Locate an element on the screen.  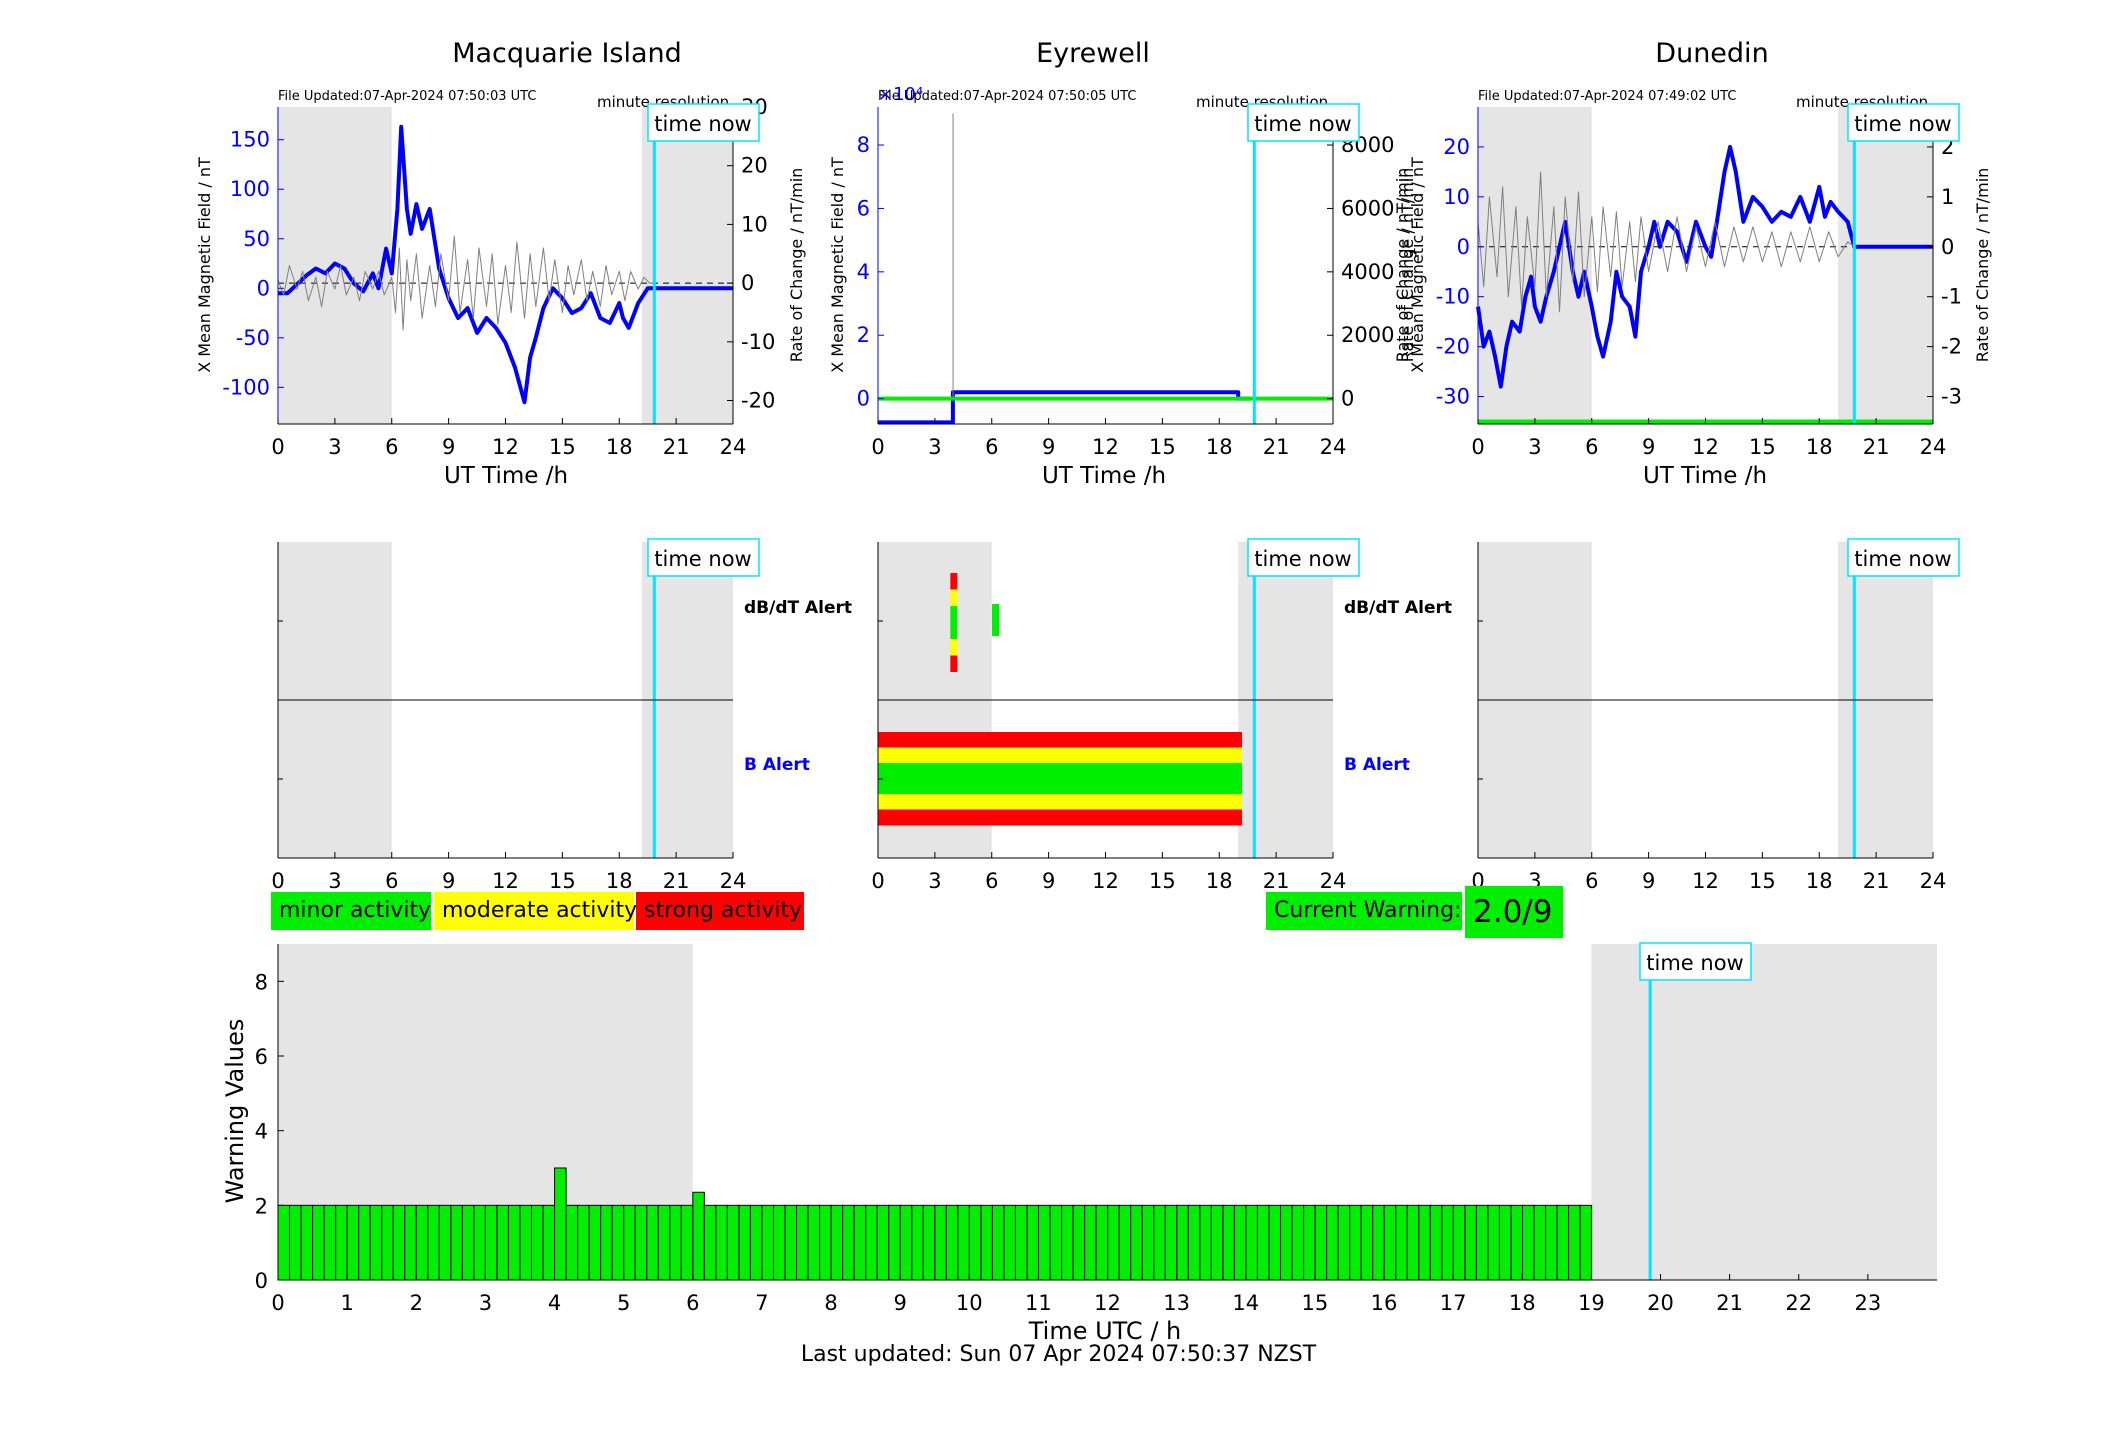
x-tick-label: 20 is located at coordinates (1660, 1303).